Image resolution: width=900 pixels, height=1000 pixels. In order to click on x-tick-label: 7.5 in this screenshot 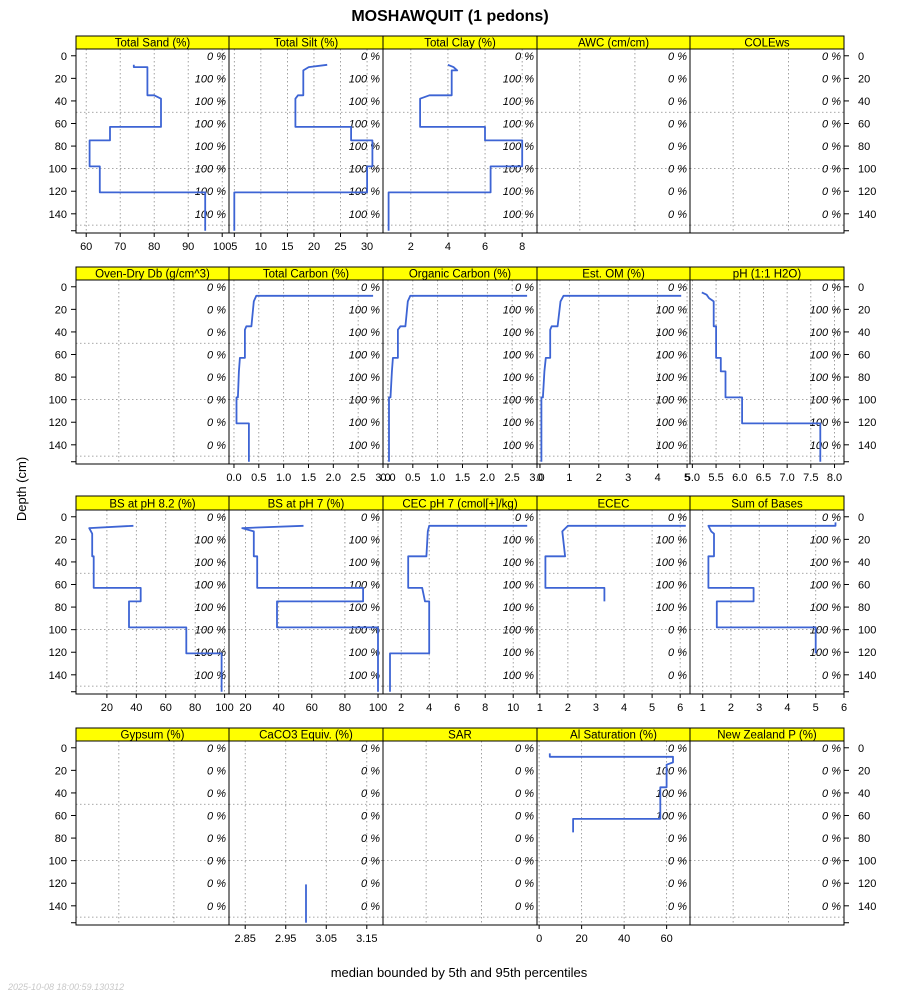, I will do `click(810, 478)`.